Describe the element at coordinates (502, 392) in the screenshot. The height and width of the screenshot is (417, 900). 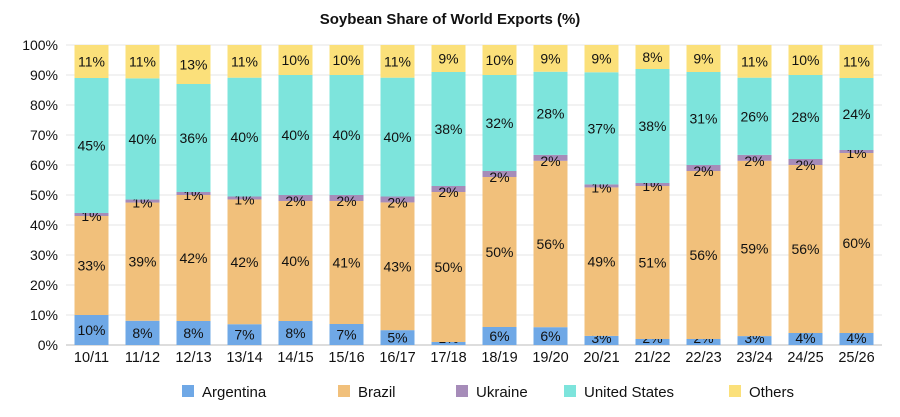
I see `legend-label: Ukraine` at that location.